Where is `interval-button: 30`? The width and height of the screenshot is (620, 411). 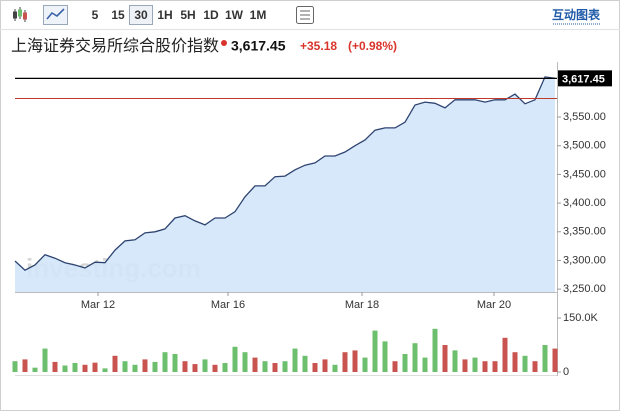
interval-button: 30 is located at coordinates (141, 15).